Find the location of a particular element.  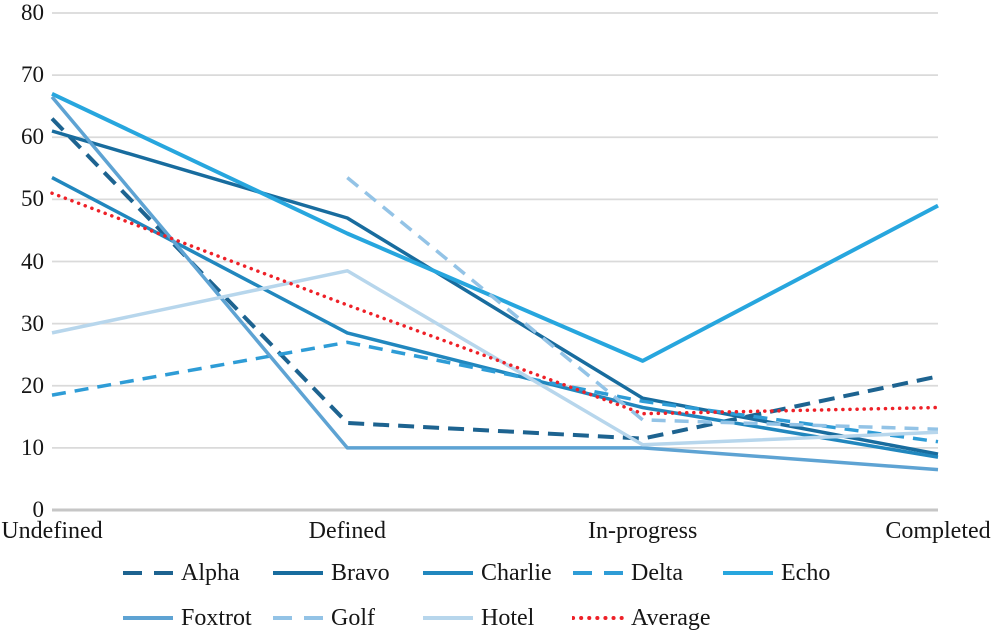

legend-item-echo: Echo is located at coordinates (776, 573).